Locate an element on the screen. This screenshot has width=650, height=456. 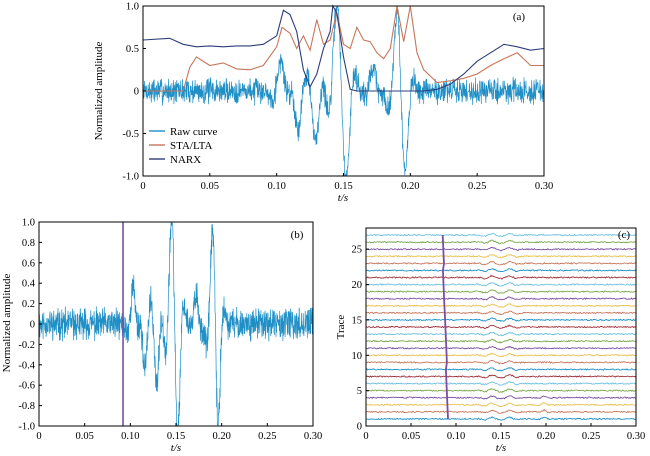
panel-c-ytick-label: 15 is located at coordinates (357, 320).